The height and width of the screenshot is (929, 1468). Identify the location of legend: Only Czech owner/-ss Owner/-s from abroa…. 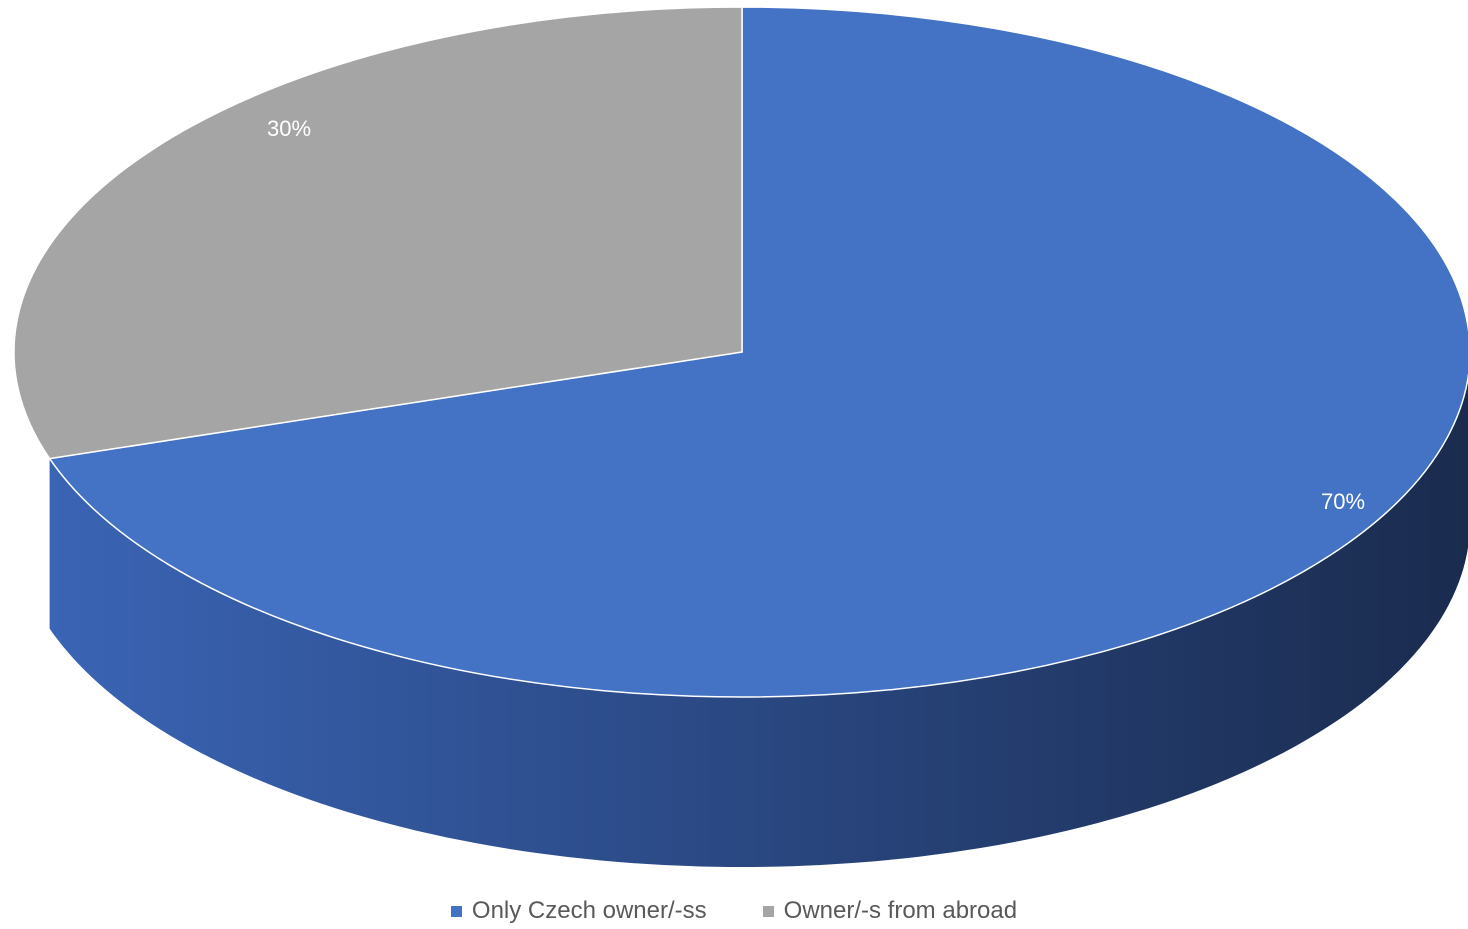
(734, 911).